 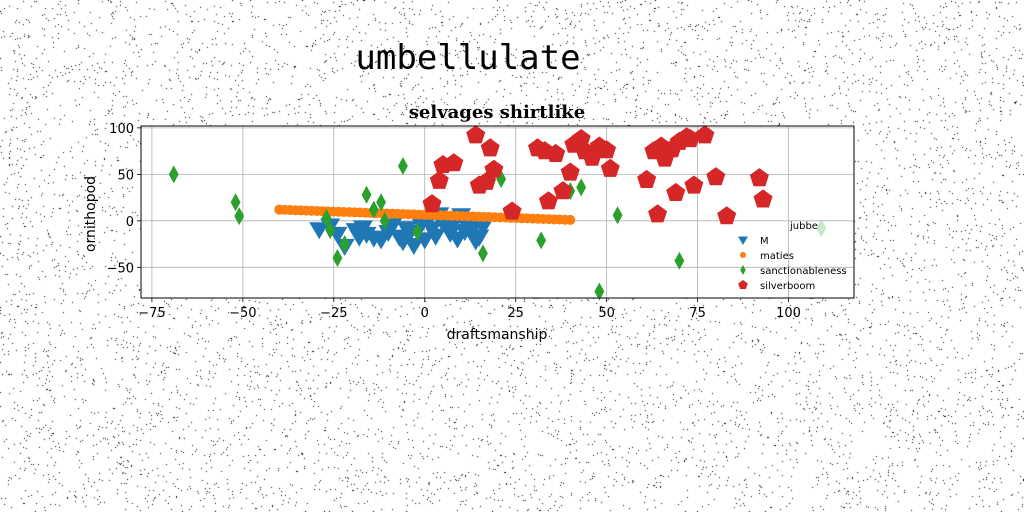 What do you see at coordinates (570, 220) in the screenshot?
I see `data-point` at bounding box center [570, 220].